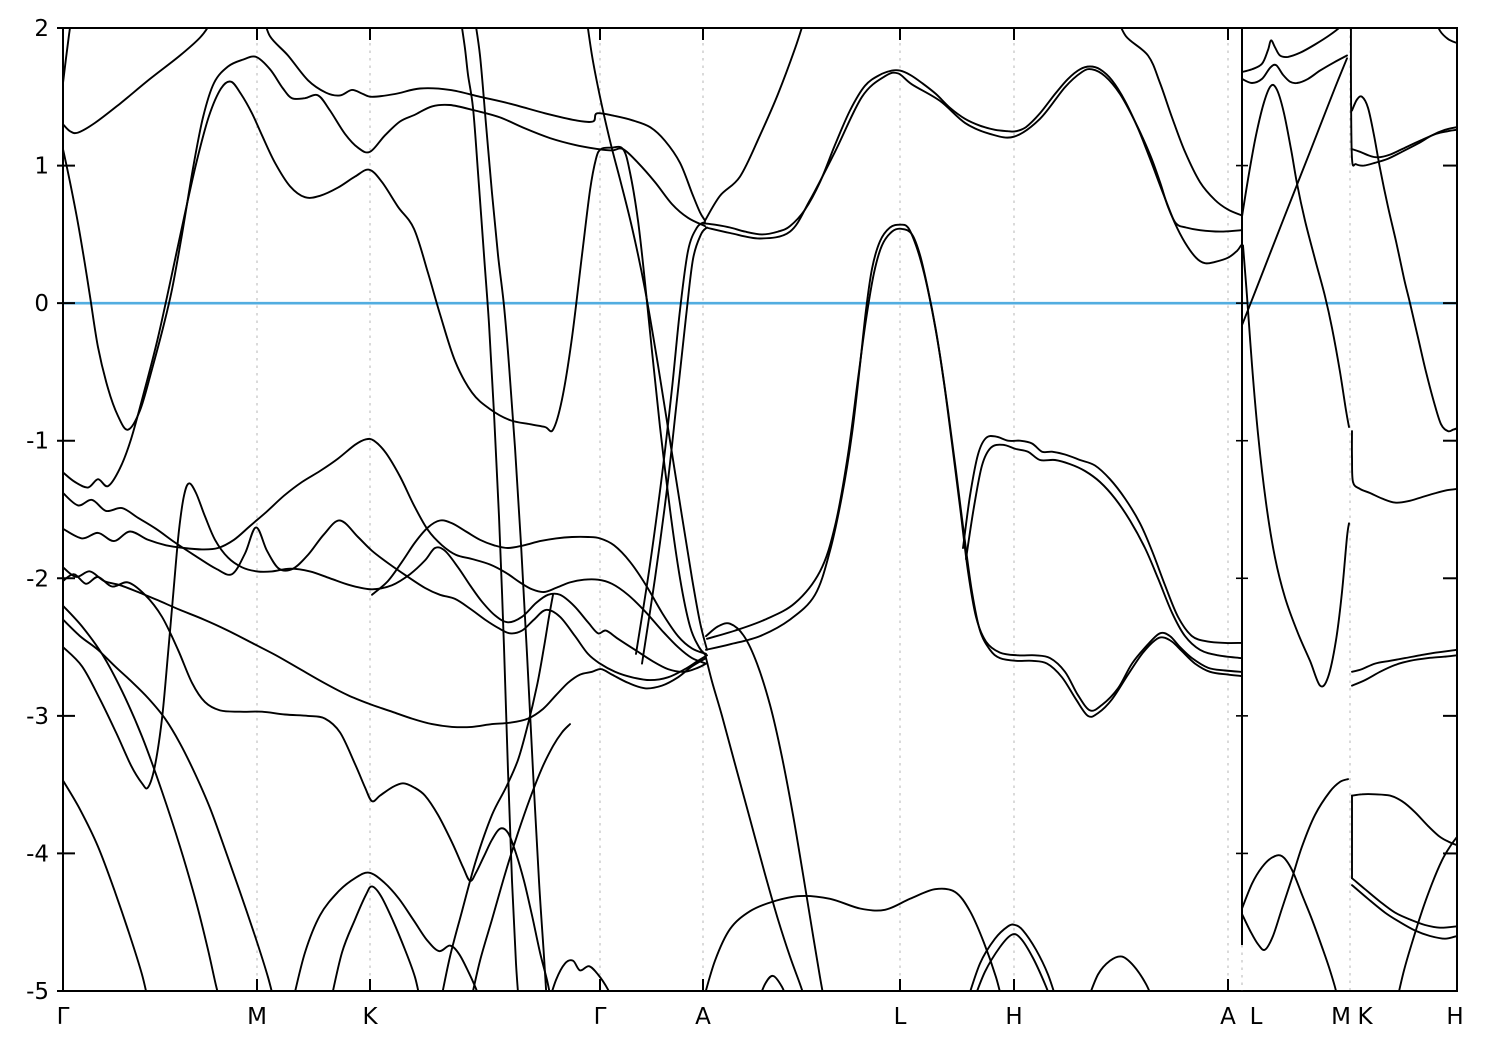 Image resolution: width=1500 pixels, height=1050 pixels. I want to click on y-tick-label: -1, so click(37, 442).